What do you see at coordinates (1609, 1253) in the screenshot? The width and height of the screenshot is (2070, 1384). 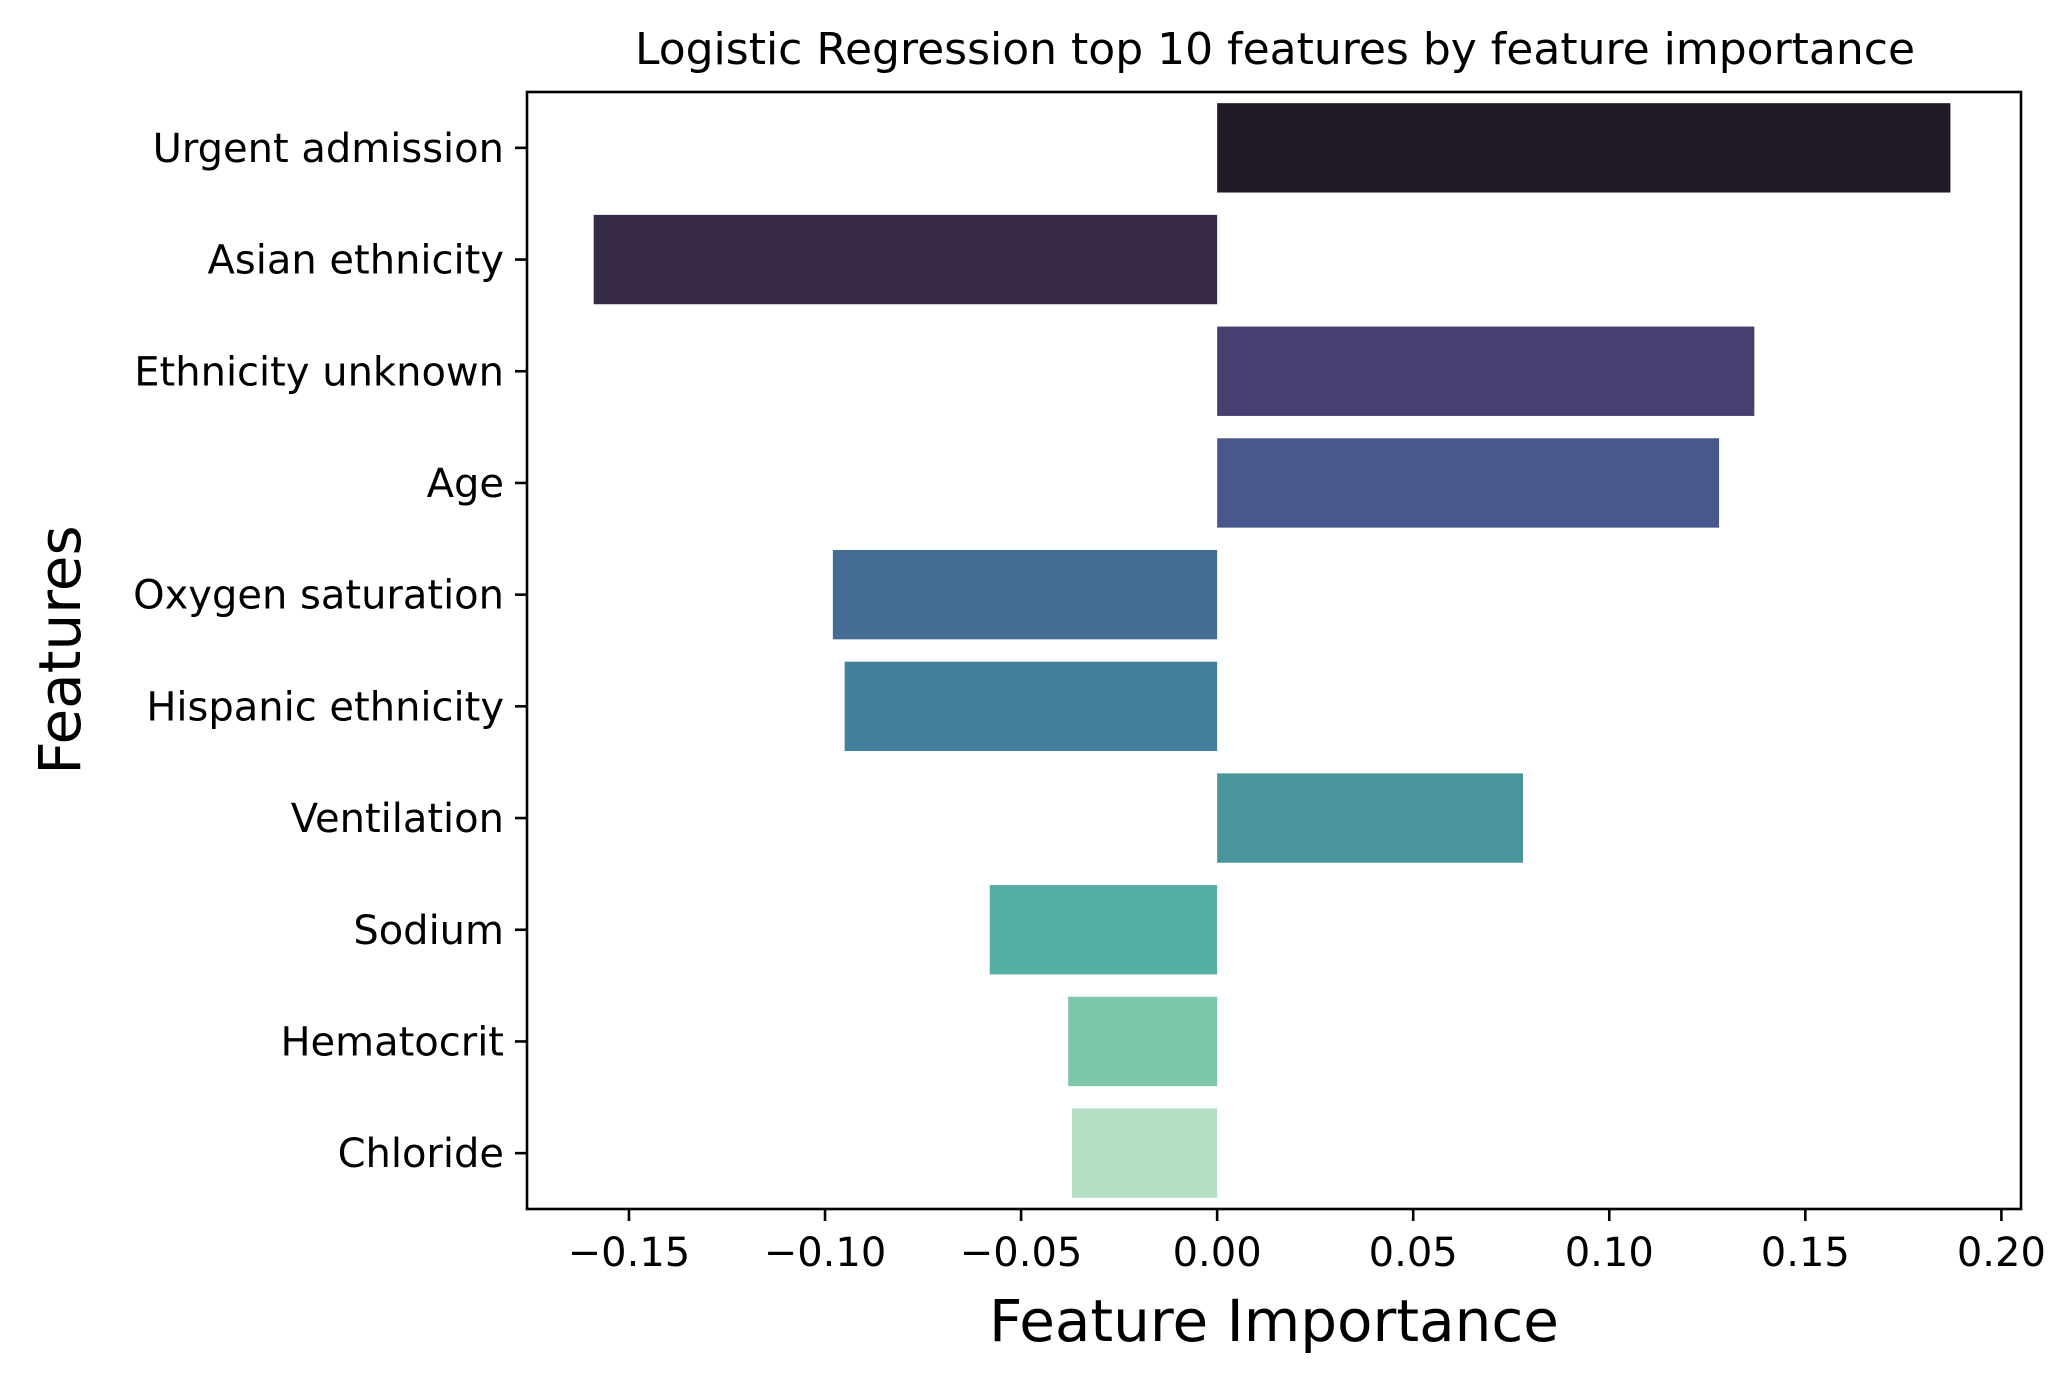 I see `x-tick-label: 0.10` at bounding box center [1609, 1253].